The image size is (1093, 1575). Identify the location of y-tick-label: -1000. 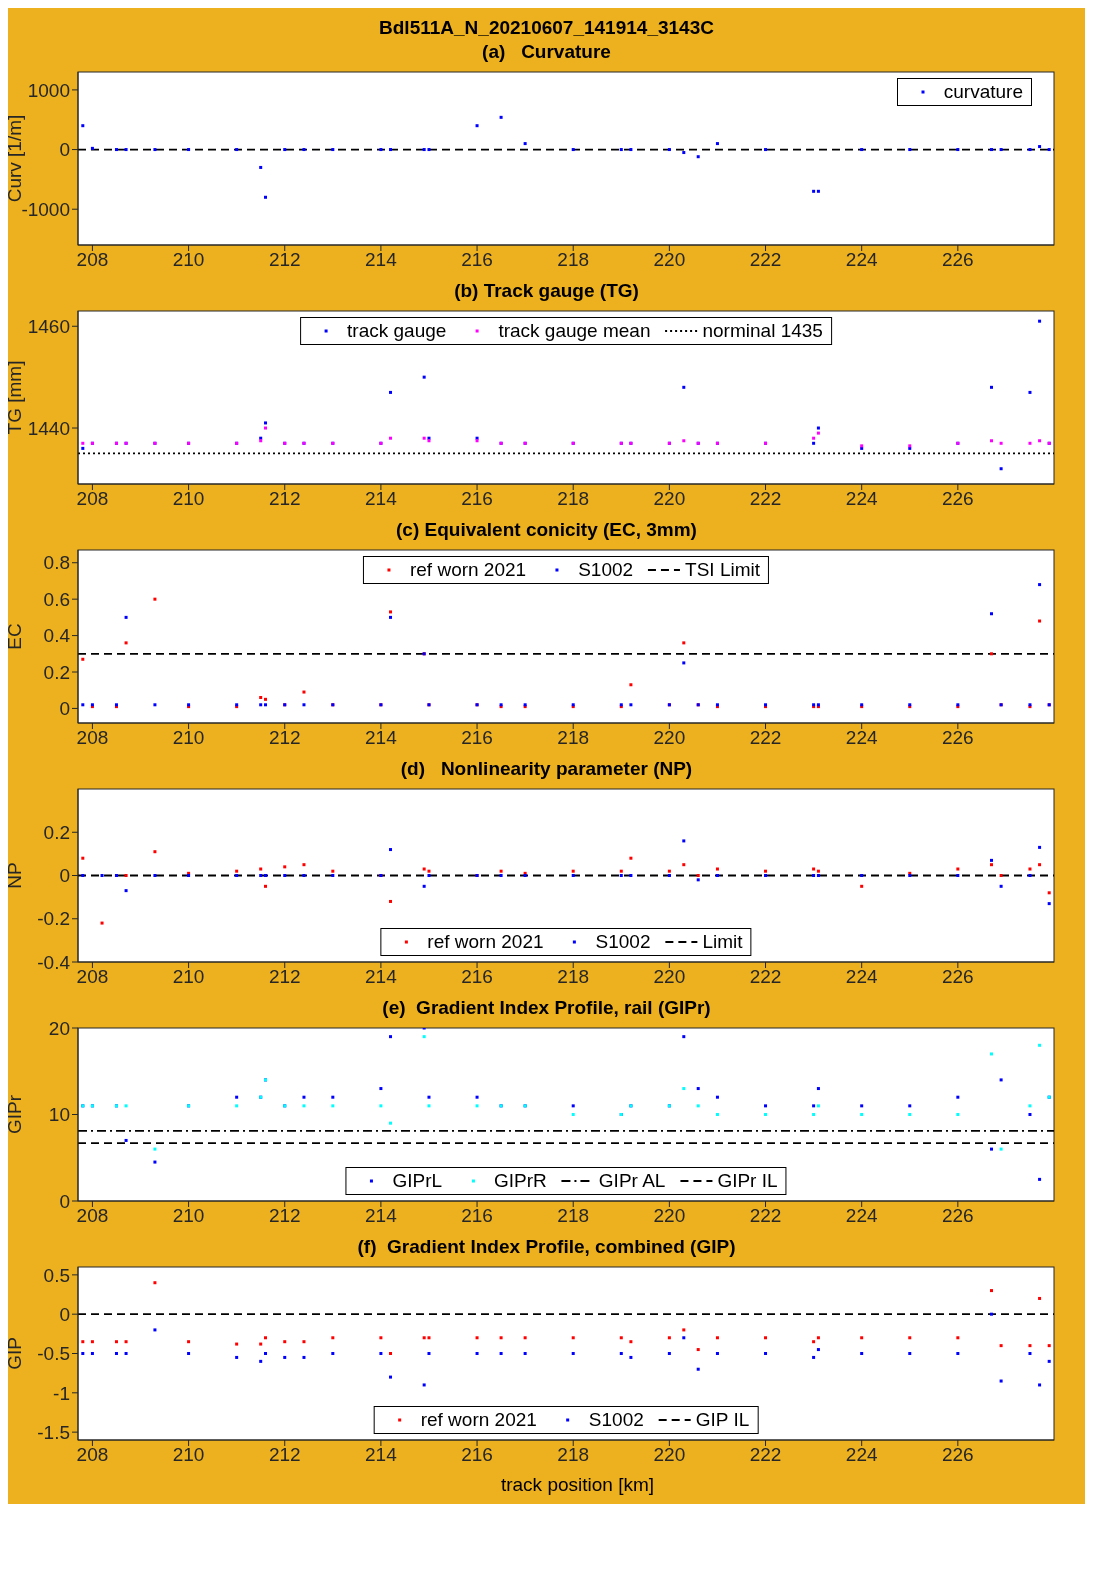
(45, 209).